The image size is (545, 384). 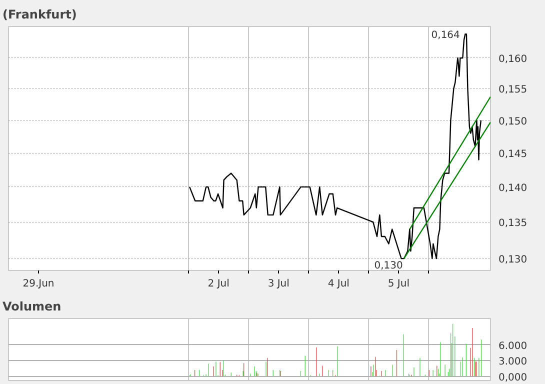 What do you see at coordinates (513, 90) in the screenshot?
I see `y-tick-label: 0,155` at bounding box center [513, 90].